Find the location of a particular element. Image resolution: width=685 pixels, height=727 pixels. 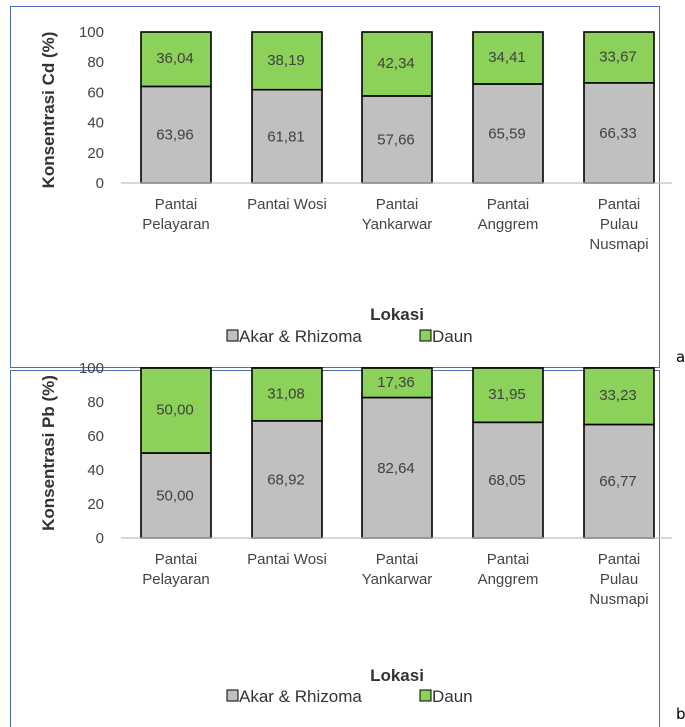

chart-a-x-tick-label: Yankarwar is located at coordinates (397, 224).